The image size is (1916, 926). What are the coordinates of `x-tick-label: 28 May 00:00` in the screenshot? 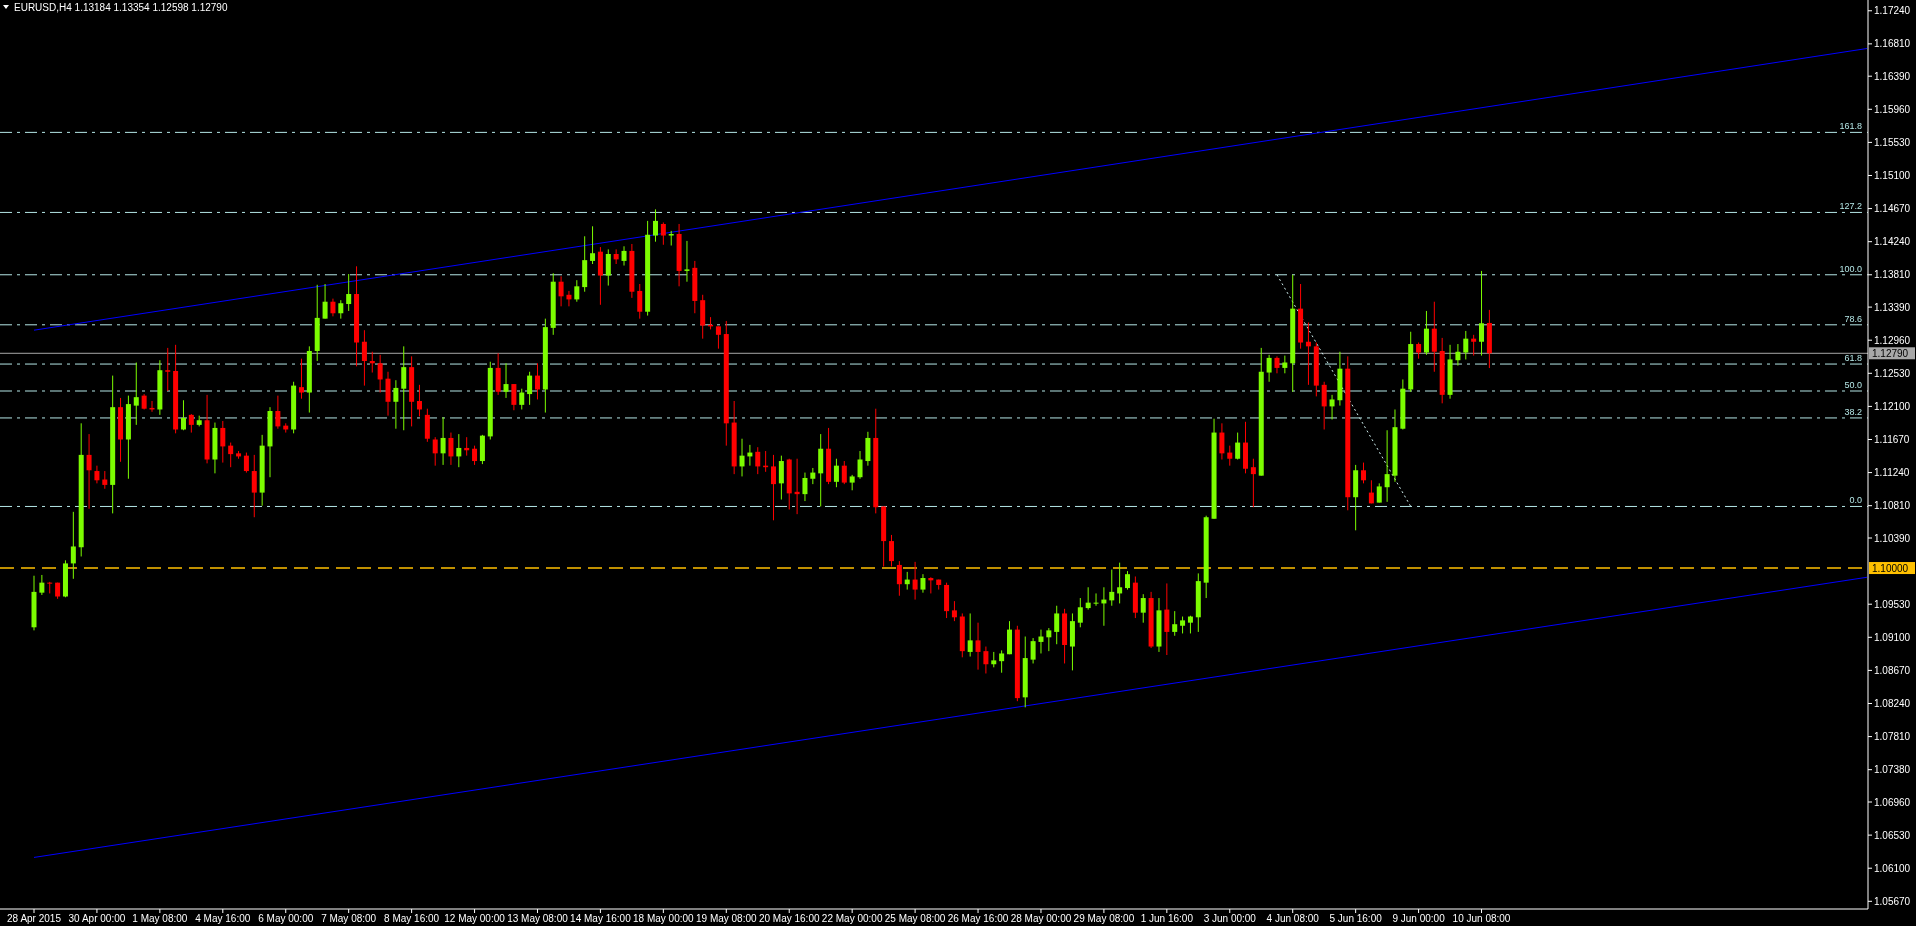 It's located at (1041, 918).